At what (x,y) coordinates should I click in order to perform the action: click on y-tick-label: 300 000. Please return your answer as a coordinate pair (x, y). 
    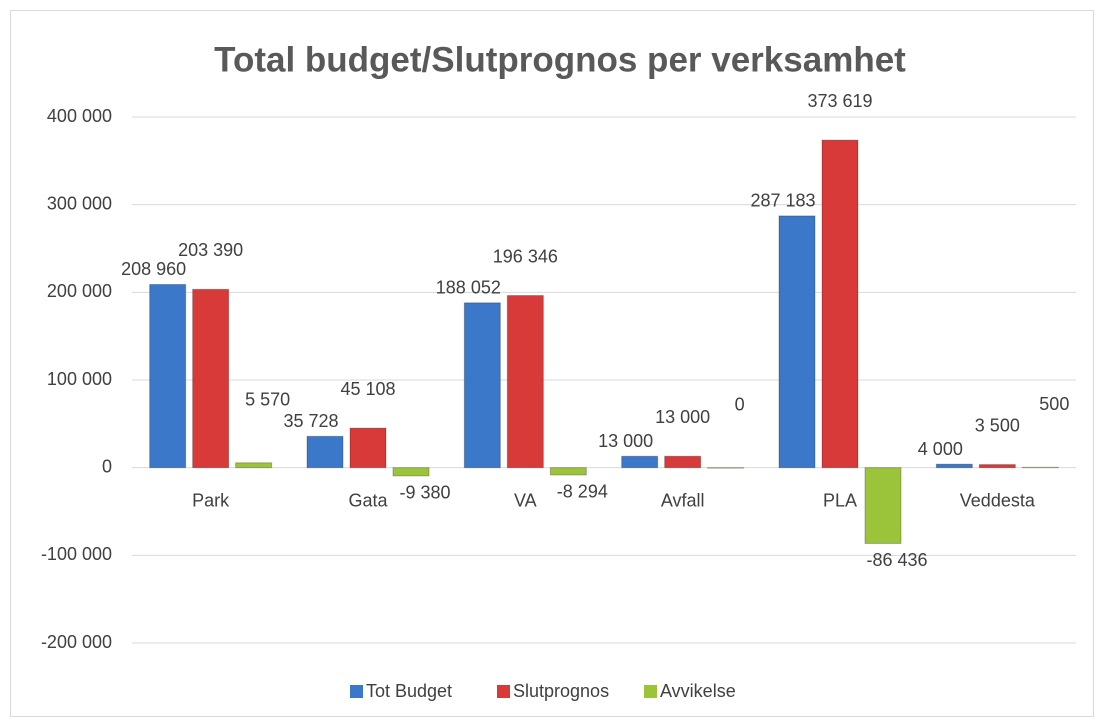
    Looking at the image, I should click on (79, 203).